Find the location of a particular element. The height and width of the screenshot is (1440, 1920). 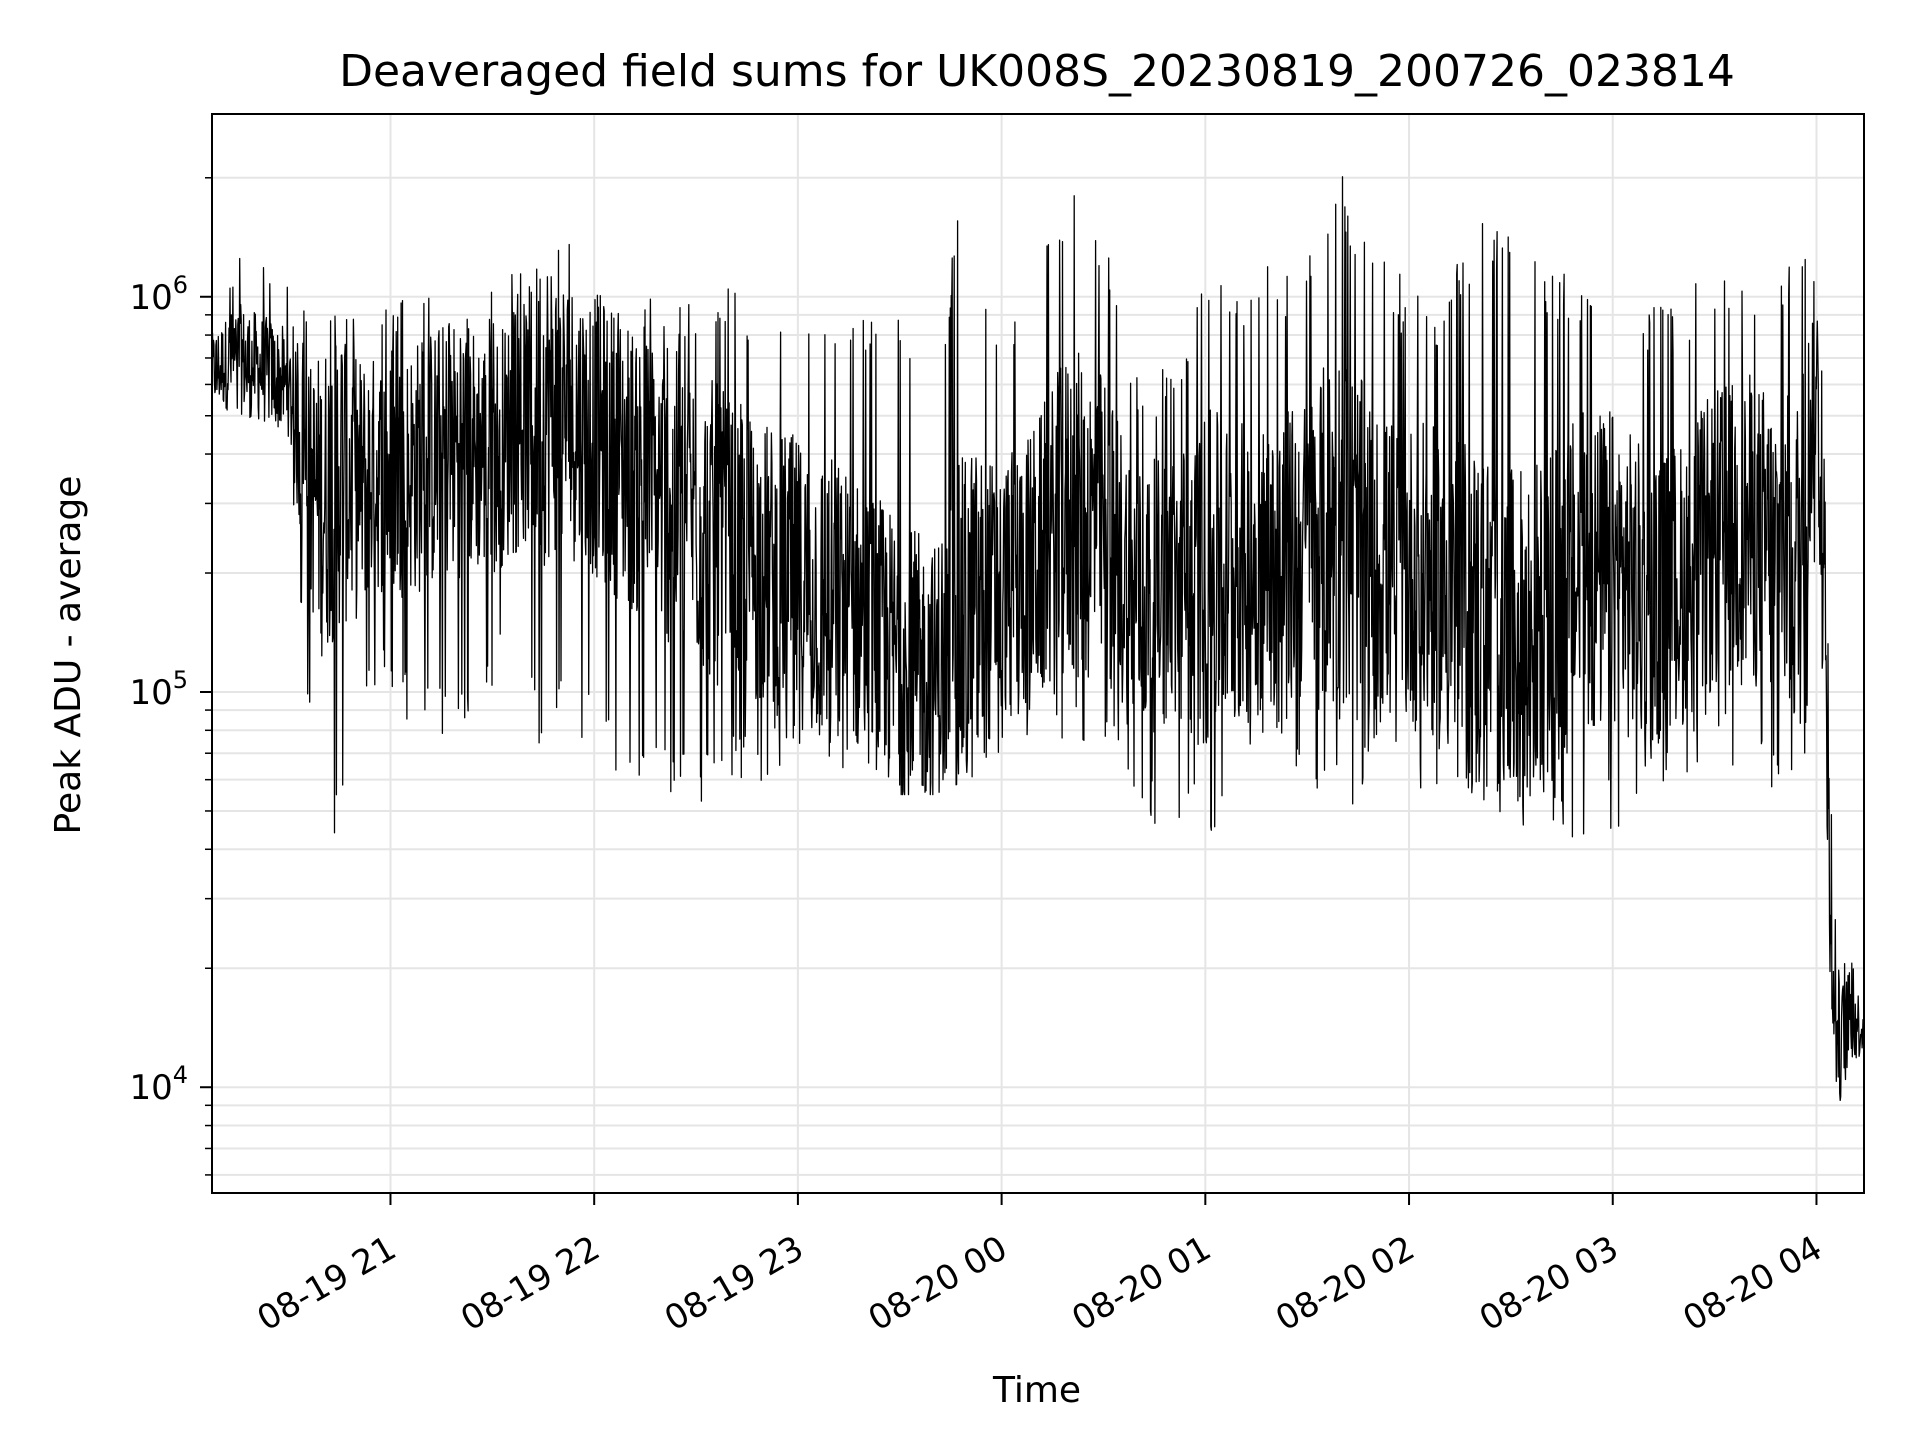

y-axis: 10⁴ 10⁵ 10⁶ is located at coordinates (170, 676).